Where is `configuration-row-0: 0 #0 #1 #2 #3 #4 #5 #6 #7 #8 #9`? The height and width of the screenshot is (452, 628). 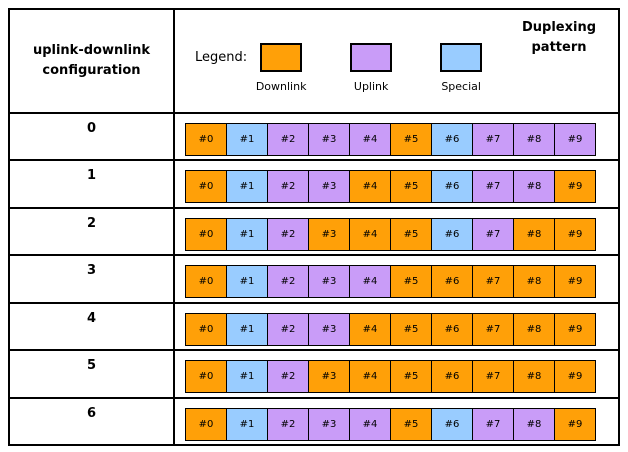
configuration-row-0: 0 #0 #1 #2 #3 #4 #5 #6 #7 #8 #9 is located at coordinates (314, 136).